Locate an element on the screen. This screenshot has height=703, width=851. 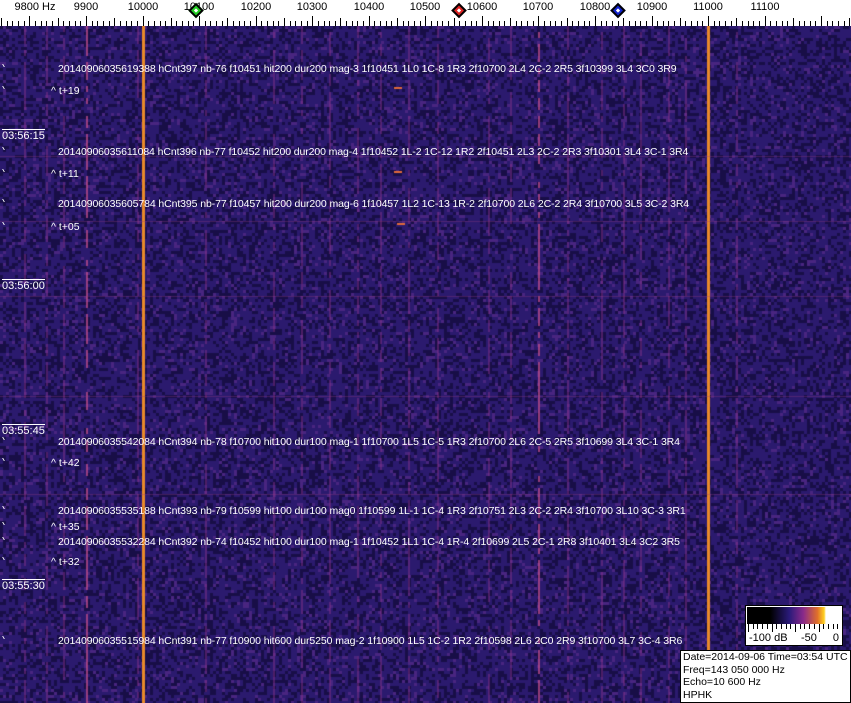
axis-tick-label: 10600 is located at coordinates (482, 7).